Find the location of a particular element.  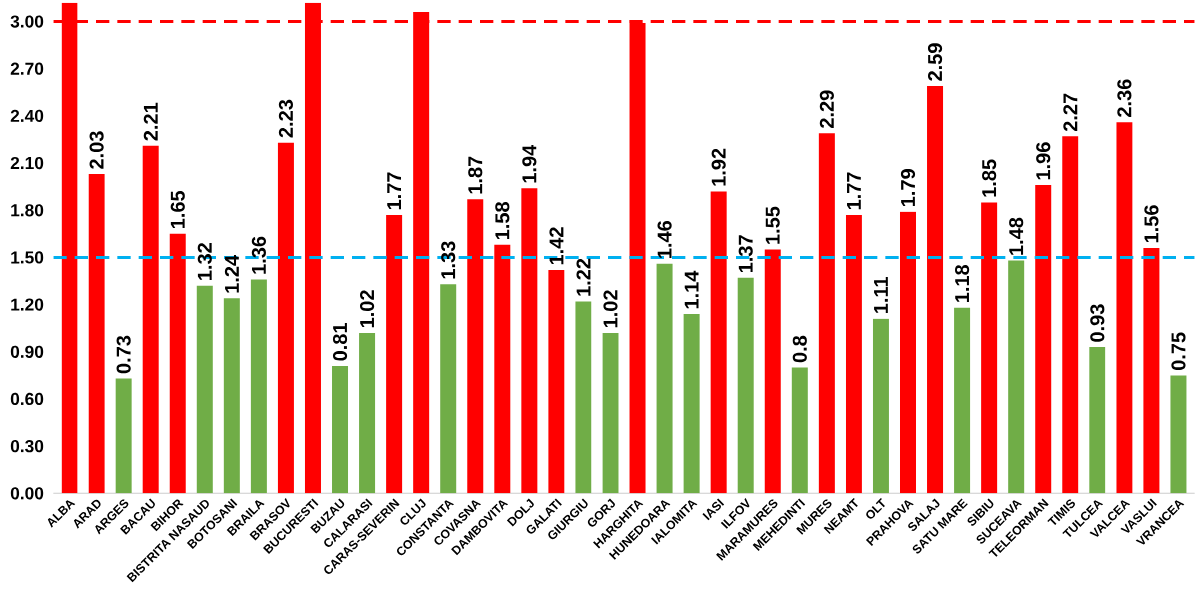

data-label: 1.96 is located at coordinates (1043, 161).